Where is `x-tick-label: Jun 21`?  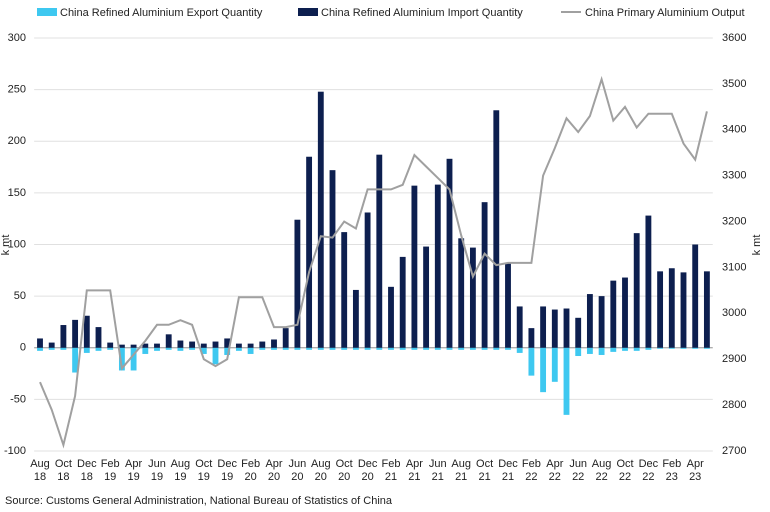
x-tick-label: Jun 21 is located at coordinates (437, 470).